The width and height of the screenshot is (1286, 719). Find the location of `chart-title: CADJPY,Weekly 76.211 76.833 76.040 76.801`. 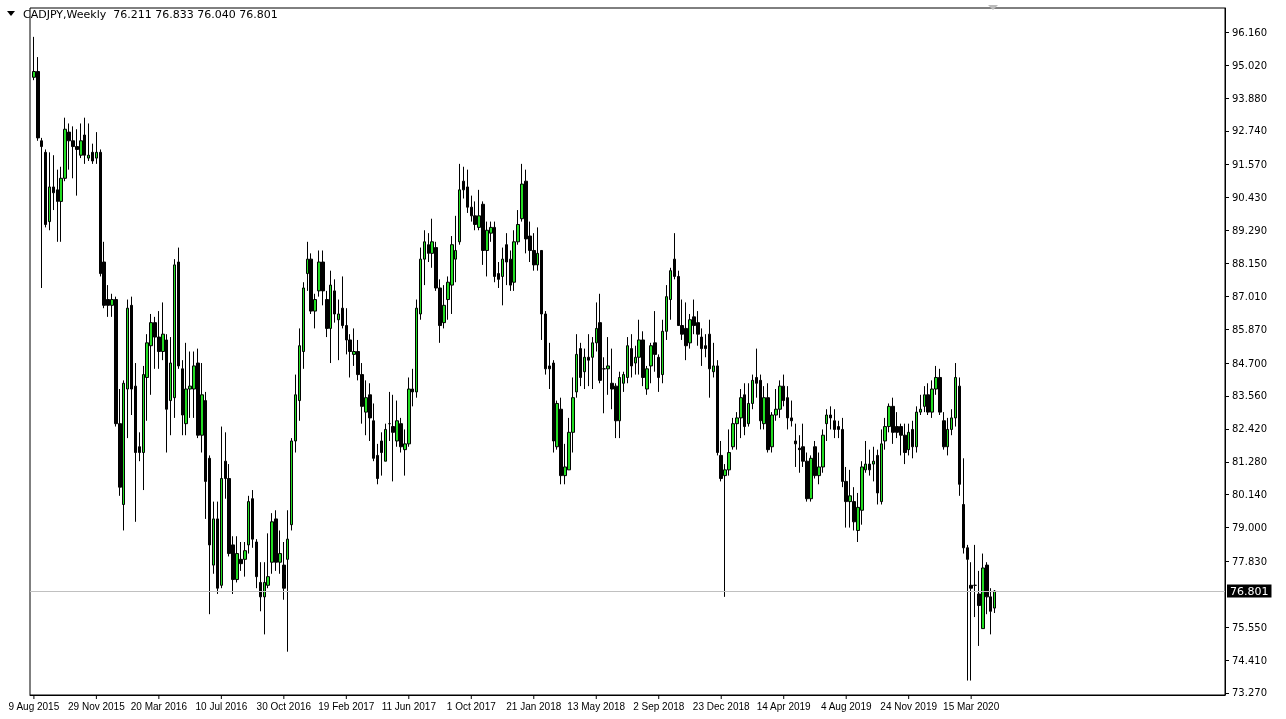

chart-title: CADJPY,Weekly 76.211 76.833 76.040 76.801 is located at coordinates (150, 14).